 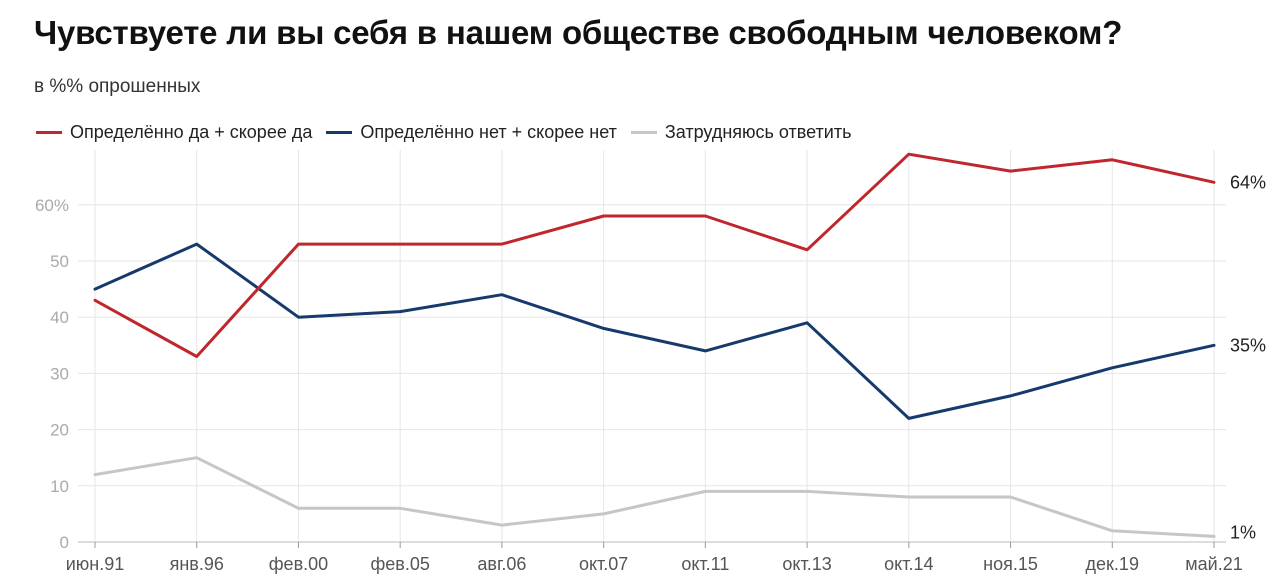 What do you see at coordinates (758, 132) in the screenshot?
I see `legend-label-undecided: Затрудняюсь ответить` at bounding box center [758, 132].